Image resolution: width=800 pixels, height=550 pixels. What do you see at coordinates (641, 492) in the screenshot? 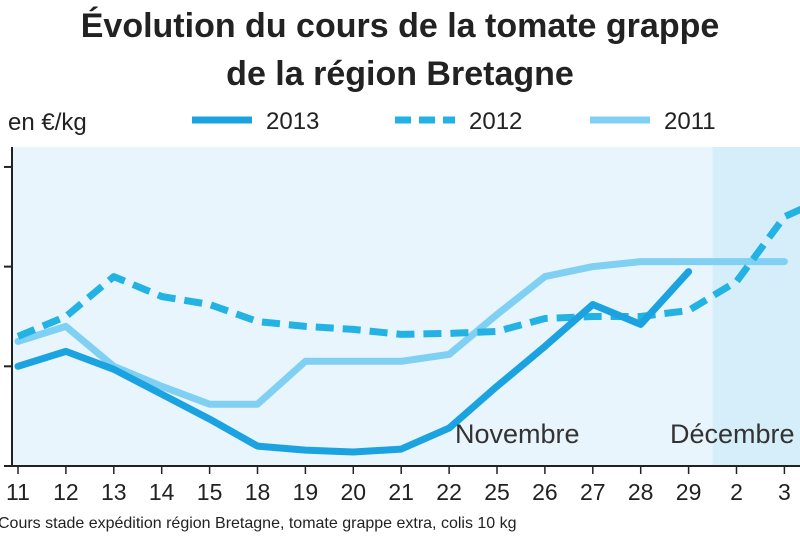
I see `x-tick-label: 28` at bounding box center [641, 492].